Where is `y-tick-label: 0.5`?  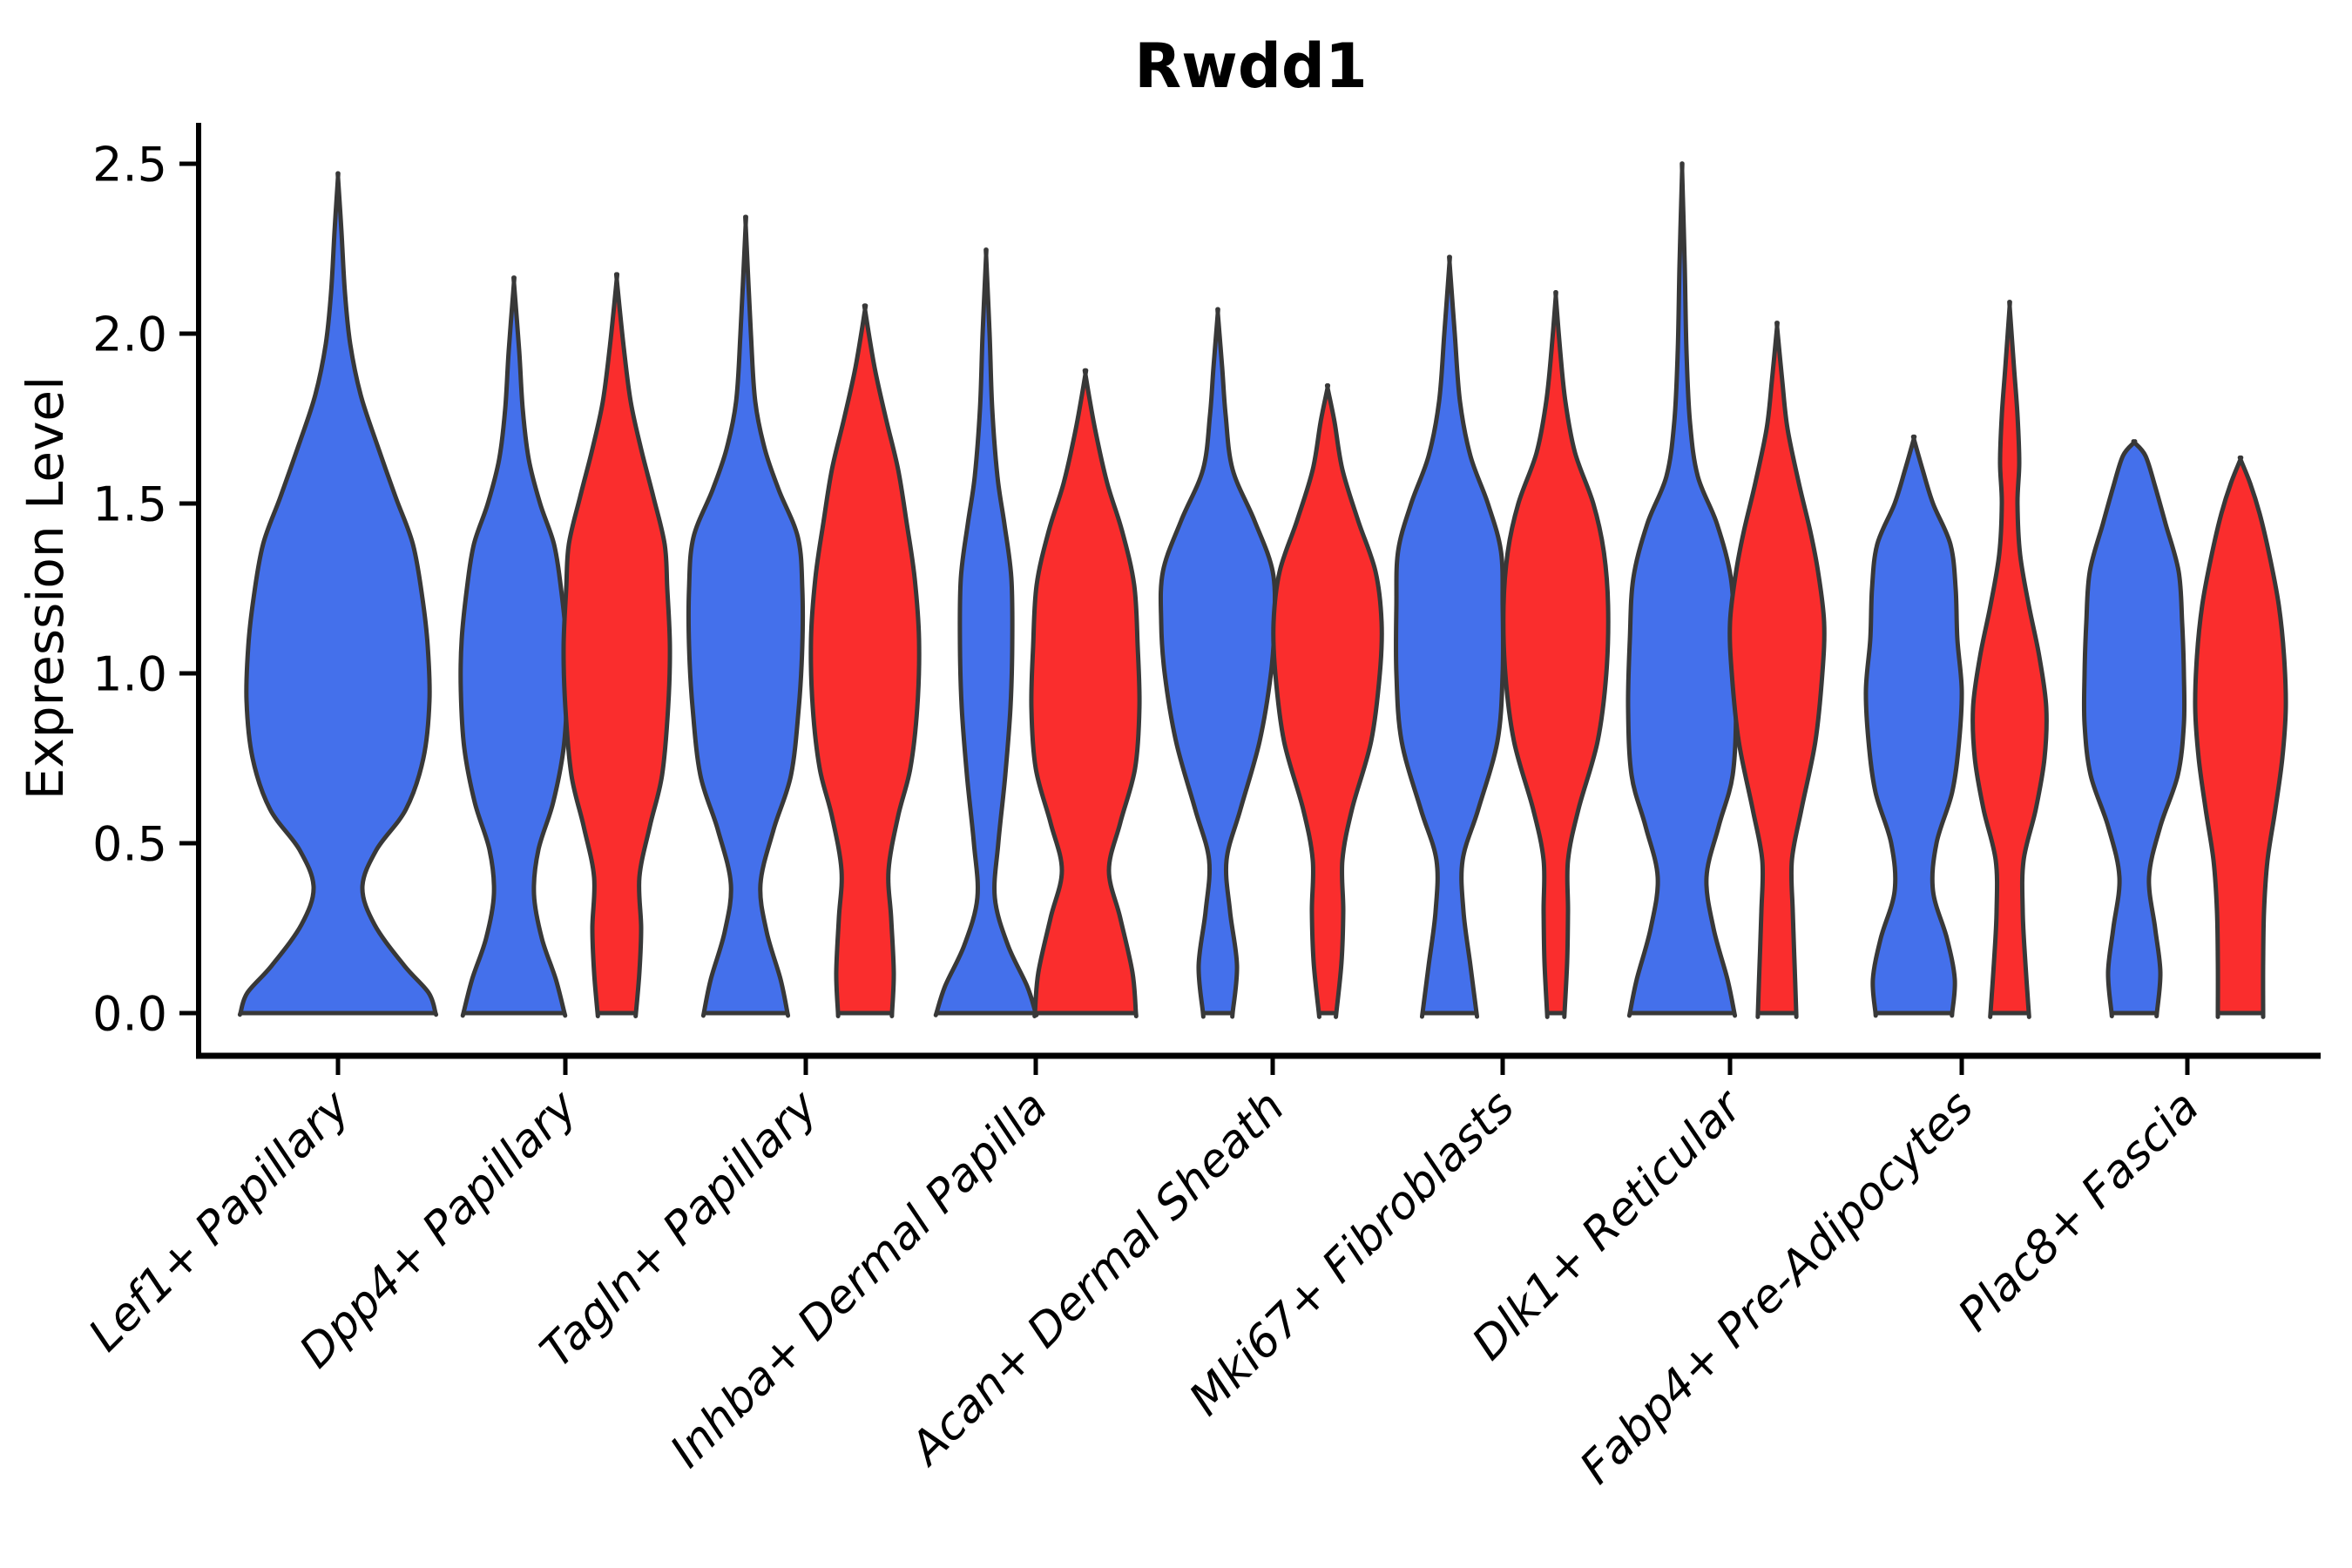 y-tick-label: 0.5 is located at coordinates (129, 844).